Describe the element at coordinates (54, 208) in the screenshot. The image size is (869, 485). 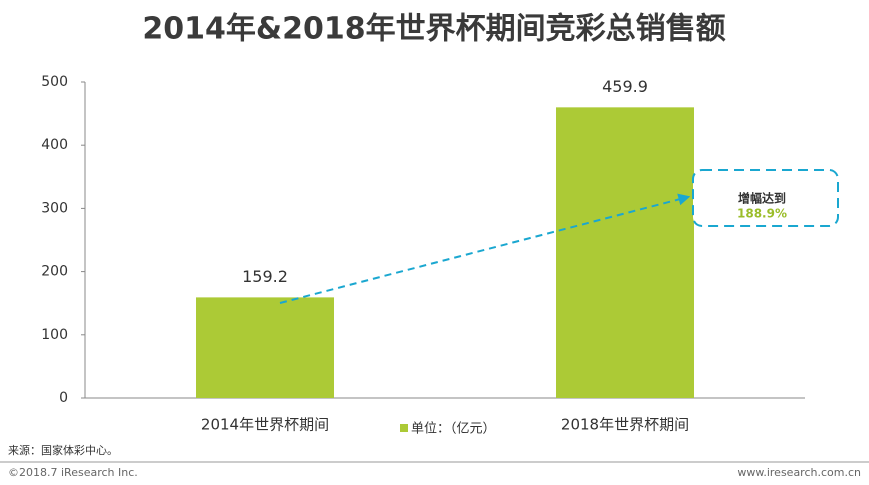
I see `y-tick-label: 300` at that location.